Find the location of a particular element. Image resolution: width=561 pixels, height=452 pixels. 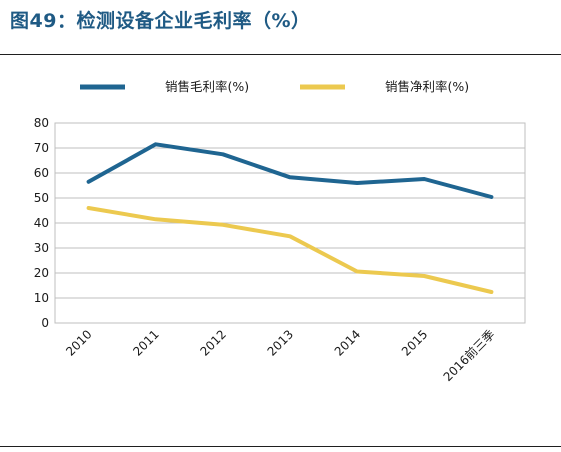

y-tick-label: 40 is located at coordinates (41, 223).